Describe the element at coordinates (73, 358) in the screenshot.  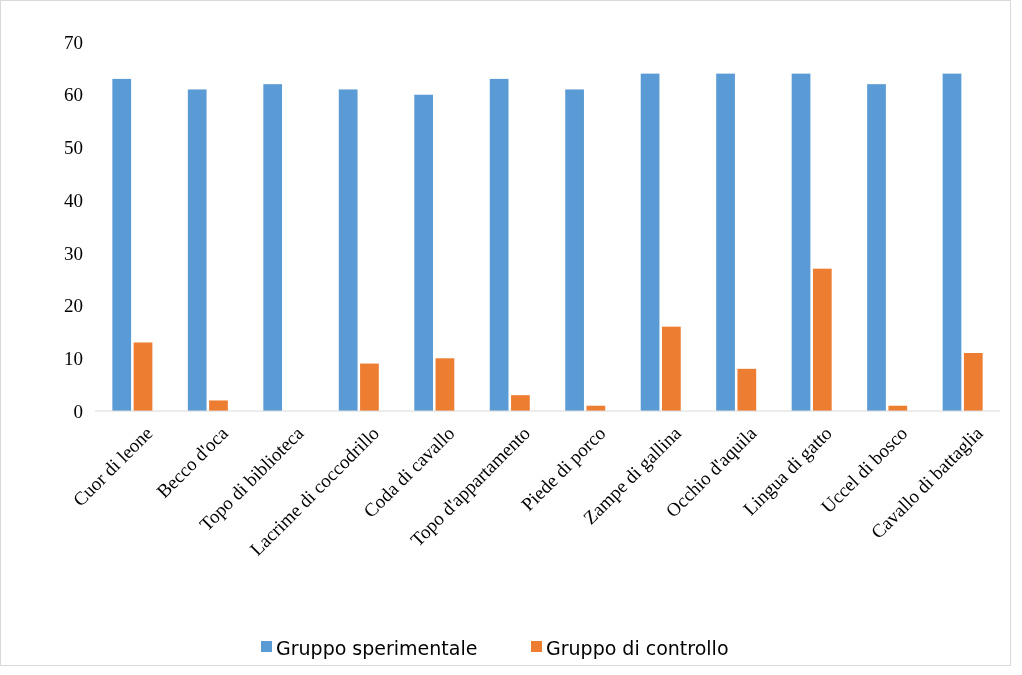
I see `y-tick-label: 10` at that location.